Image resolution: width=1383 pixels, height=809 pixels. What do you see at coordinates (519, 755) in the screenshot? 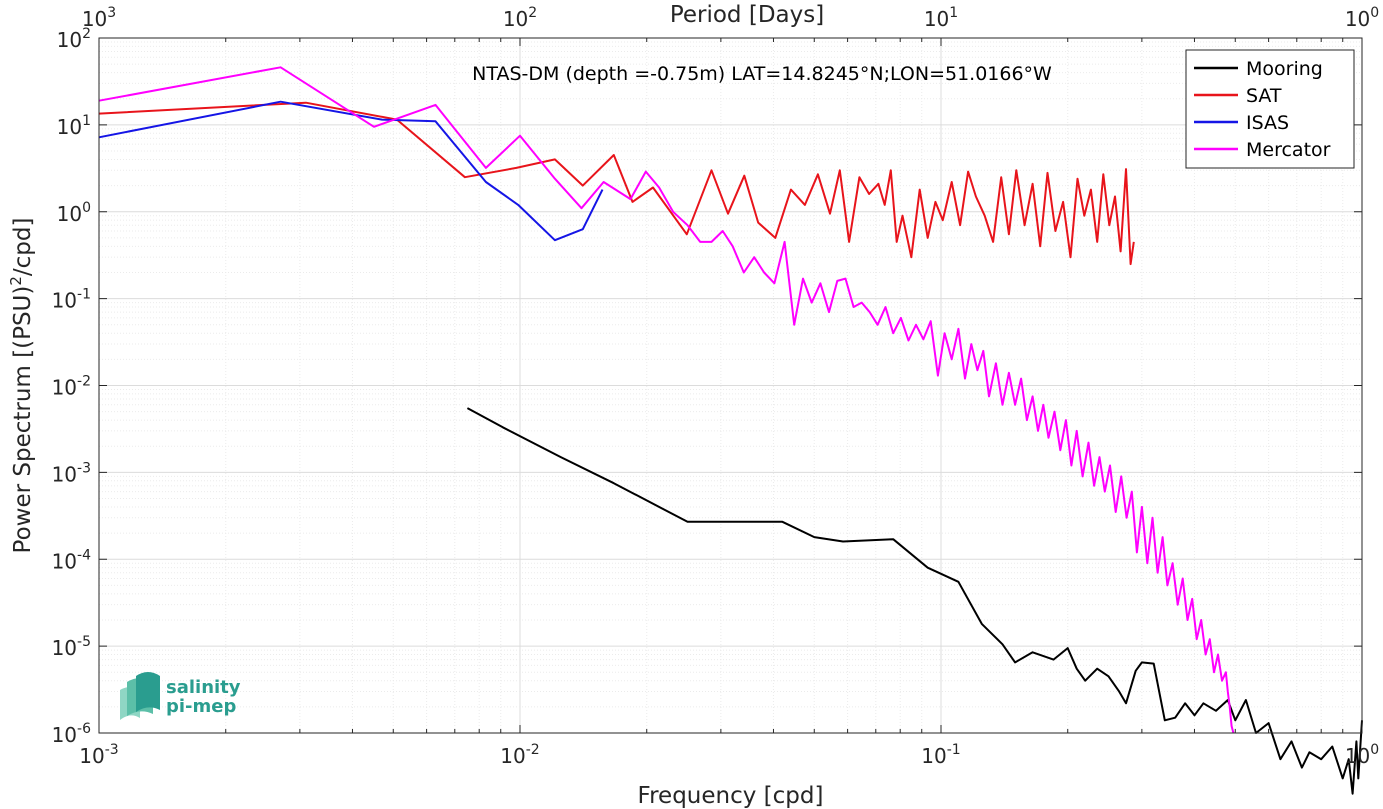
I see `x-tick-label: 10⁻²` at bounding box center [519, 755].